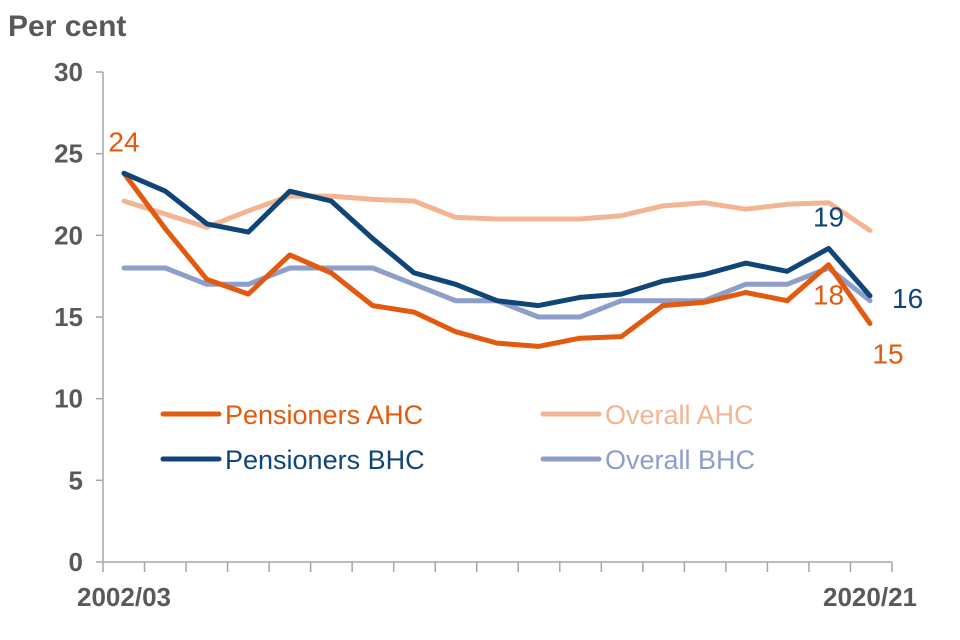 This screenshot has width=960, height=640. I want to click on data-label: 15, so click(887, 354).